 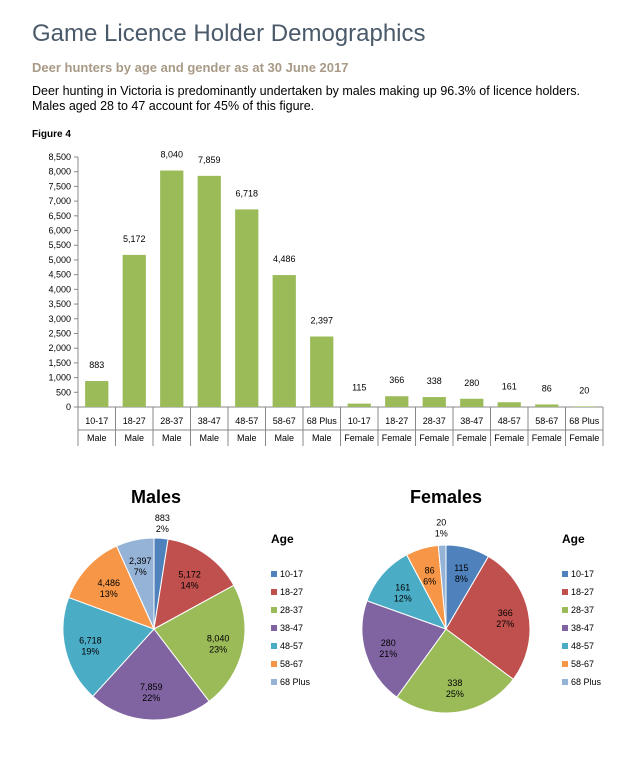 What do you see at coordinates (59, 245) in the screenshot?
I see `y-tick-label: 5,500` at bounding box center [59, 245].